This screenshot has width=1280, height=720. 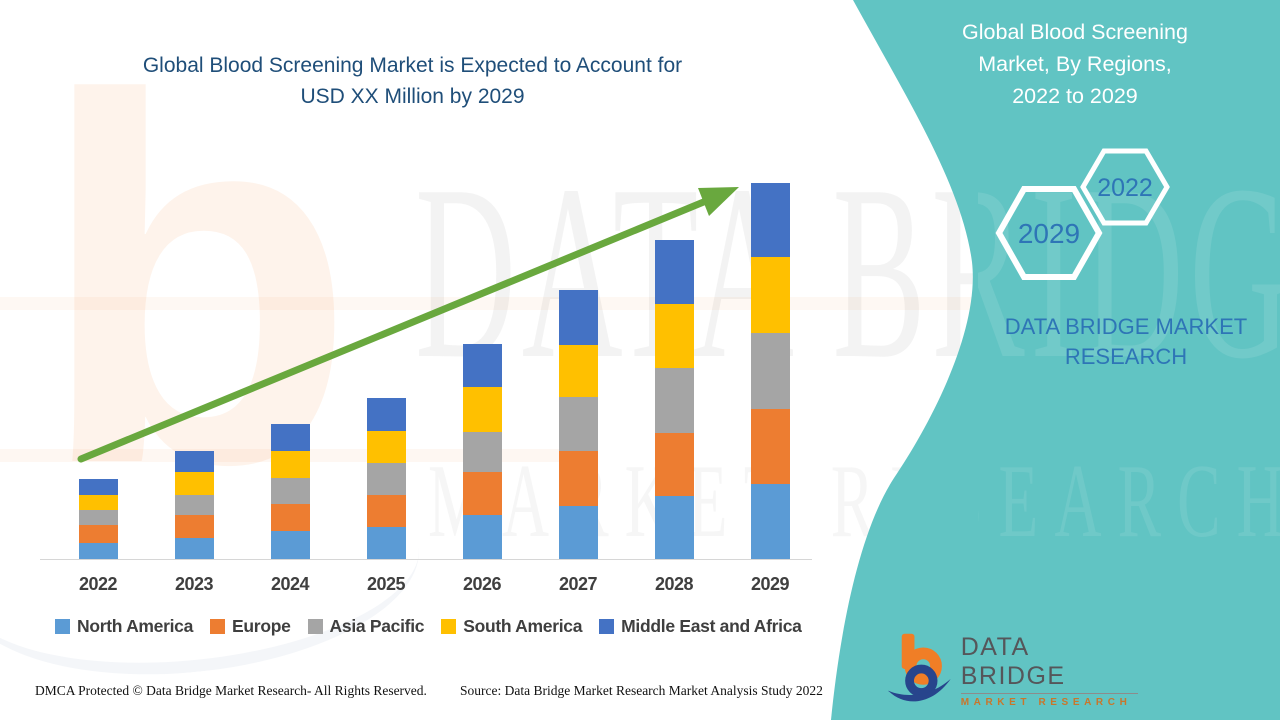 I want to click on bar-2023, so click(x=194, y=505).